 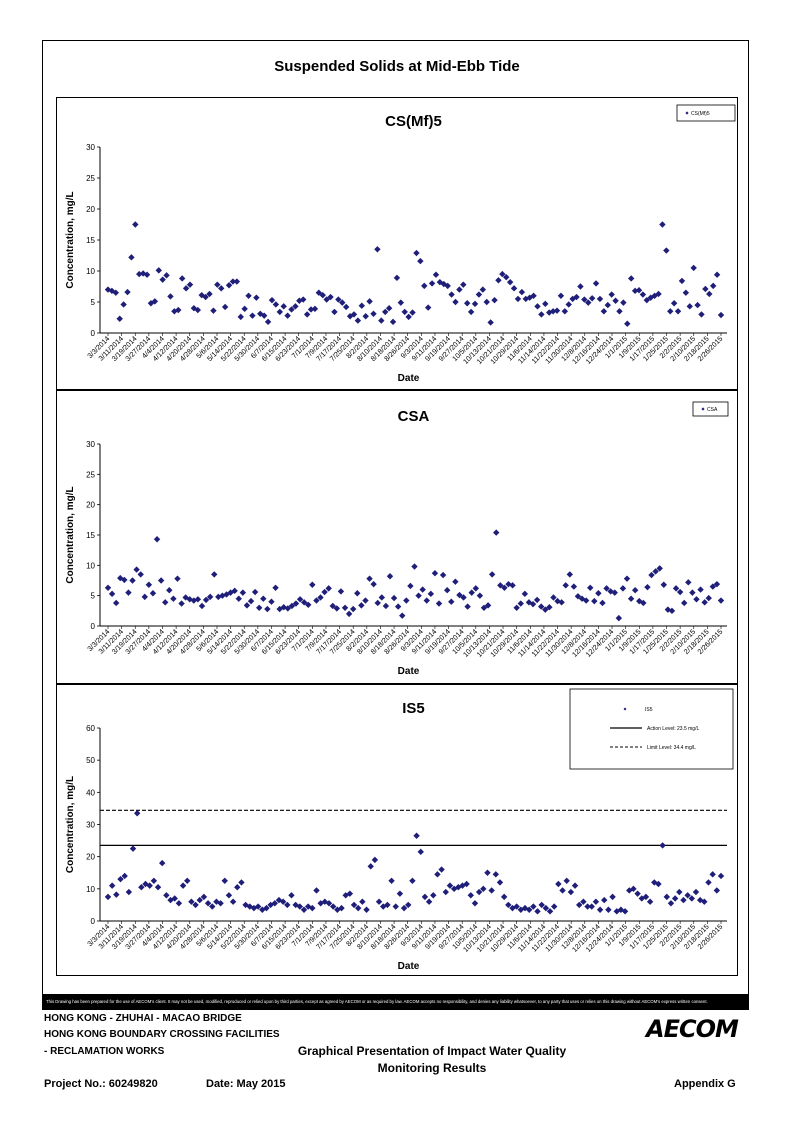 What do you see at coordinates (90, 535) in the screenshot?
I see `y-tick-label: 15` at bounding box center [90, 535].